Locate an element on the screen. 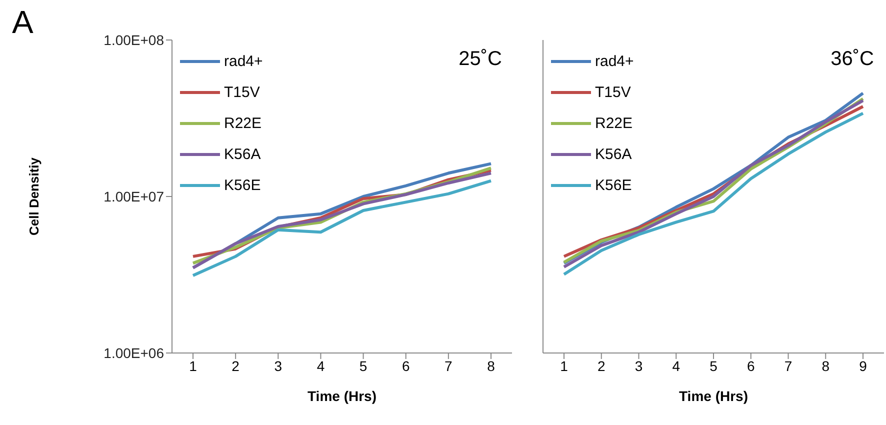 The width and height of the screenshot is (886, 425). y-tick-label: 1.00E+08 is located at coordinates (134, 40).